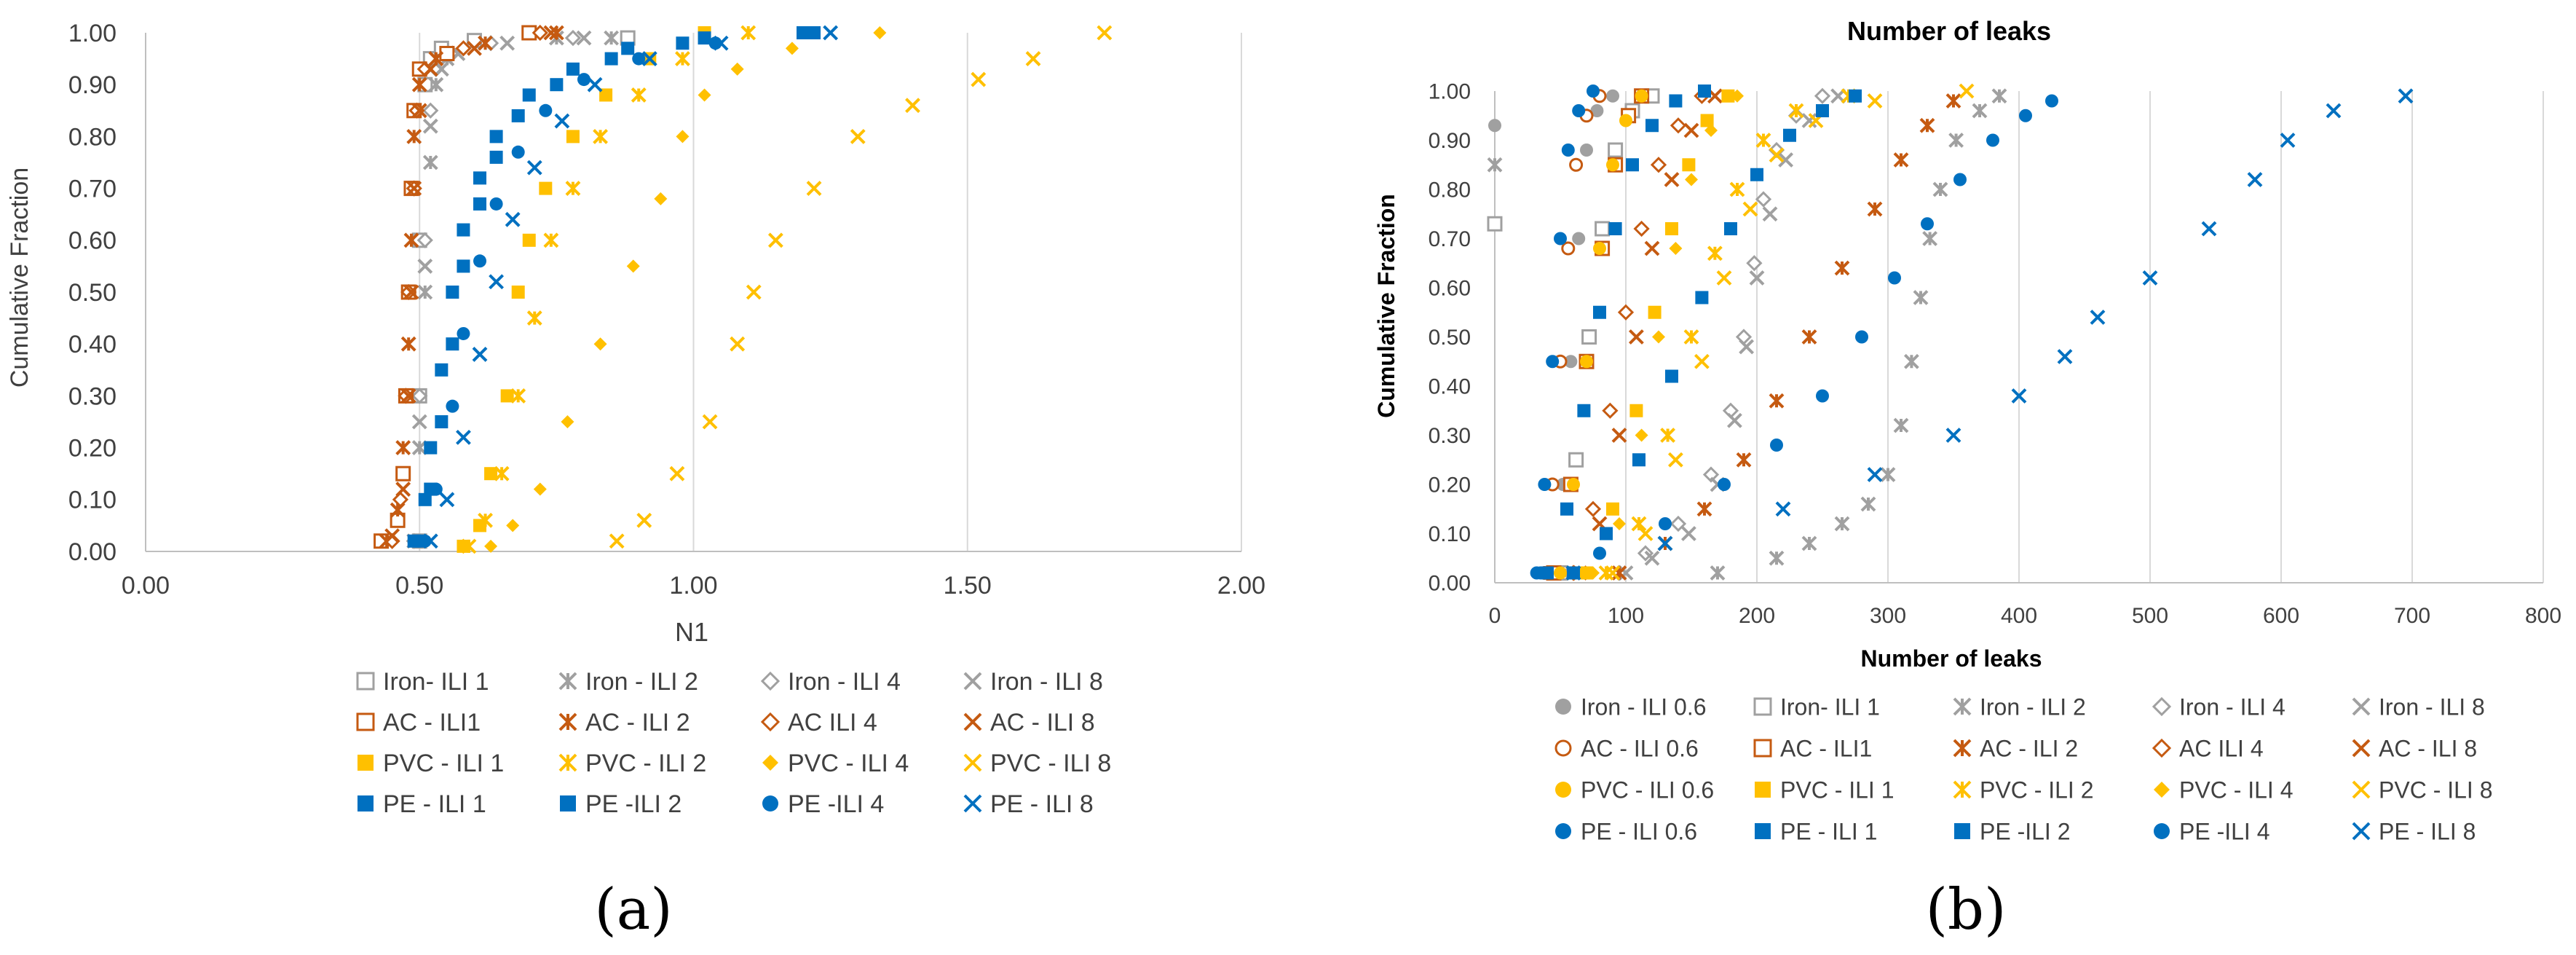 This screenshot has height=955, width=2576. What do you see at coordinates (2224, 832) in the screenshot?
I see `chart-b-legend-label: PE -ILI 4` at bounding box center [2224, 832].